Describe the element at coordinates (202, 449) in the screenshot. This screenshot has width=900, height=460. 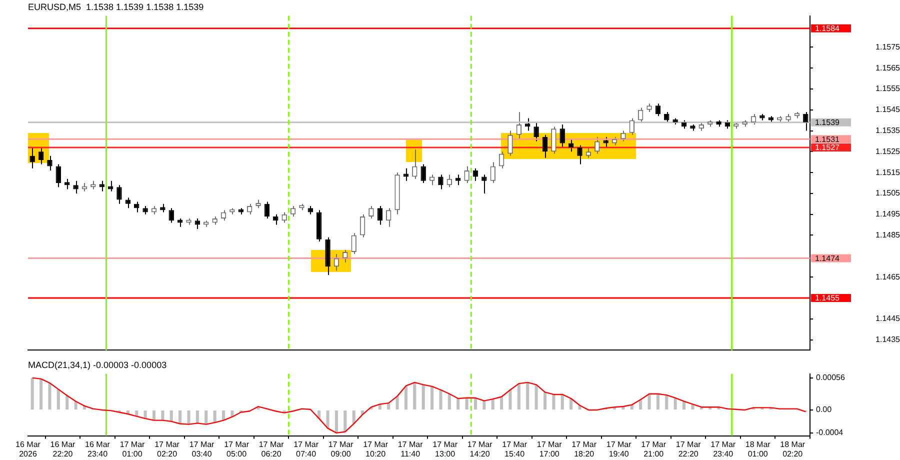
I see `x-tick-label: 17 Mar 03:40` at that location.